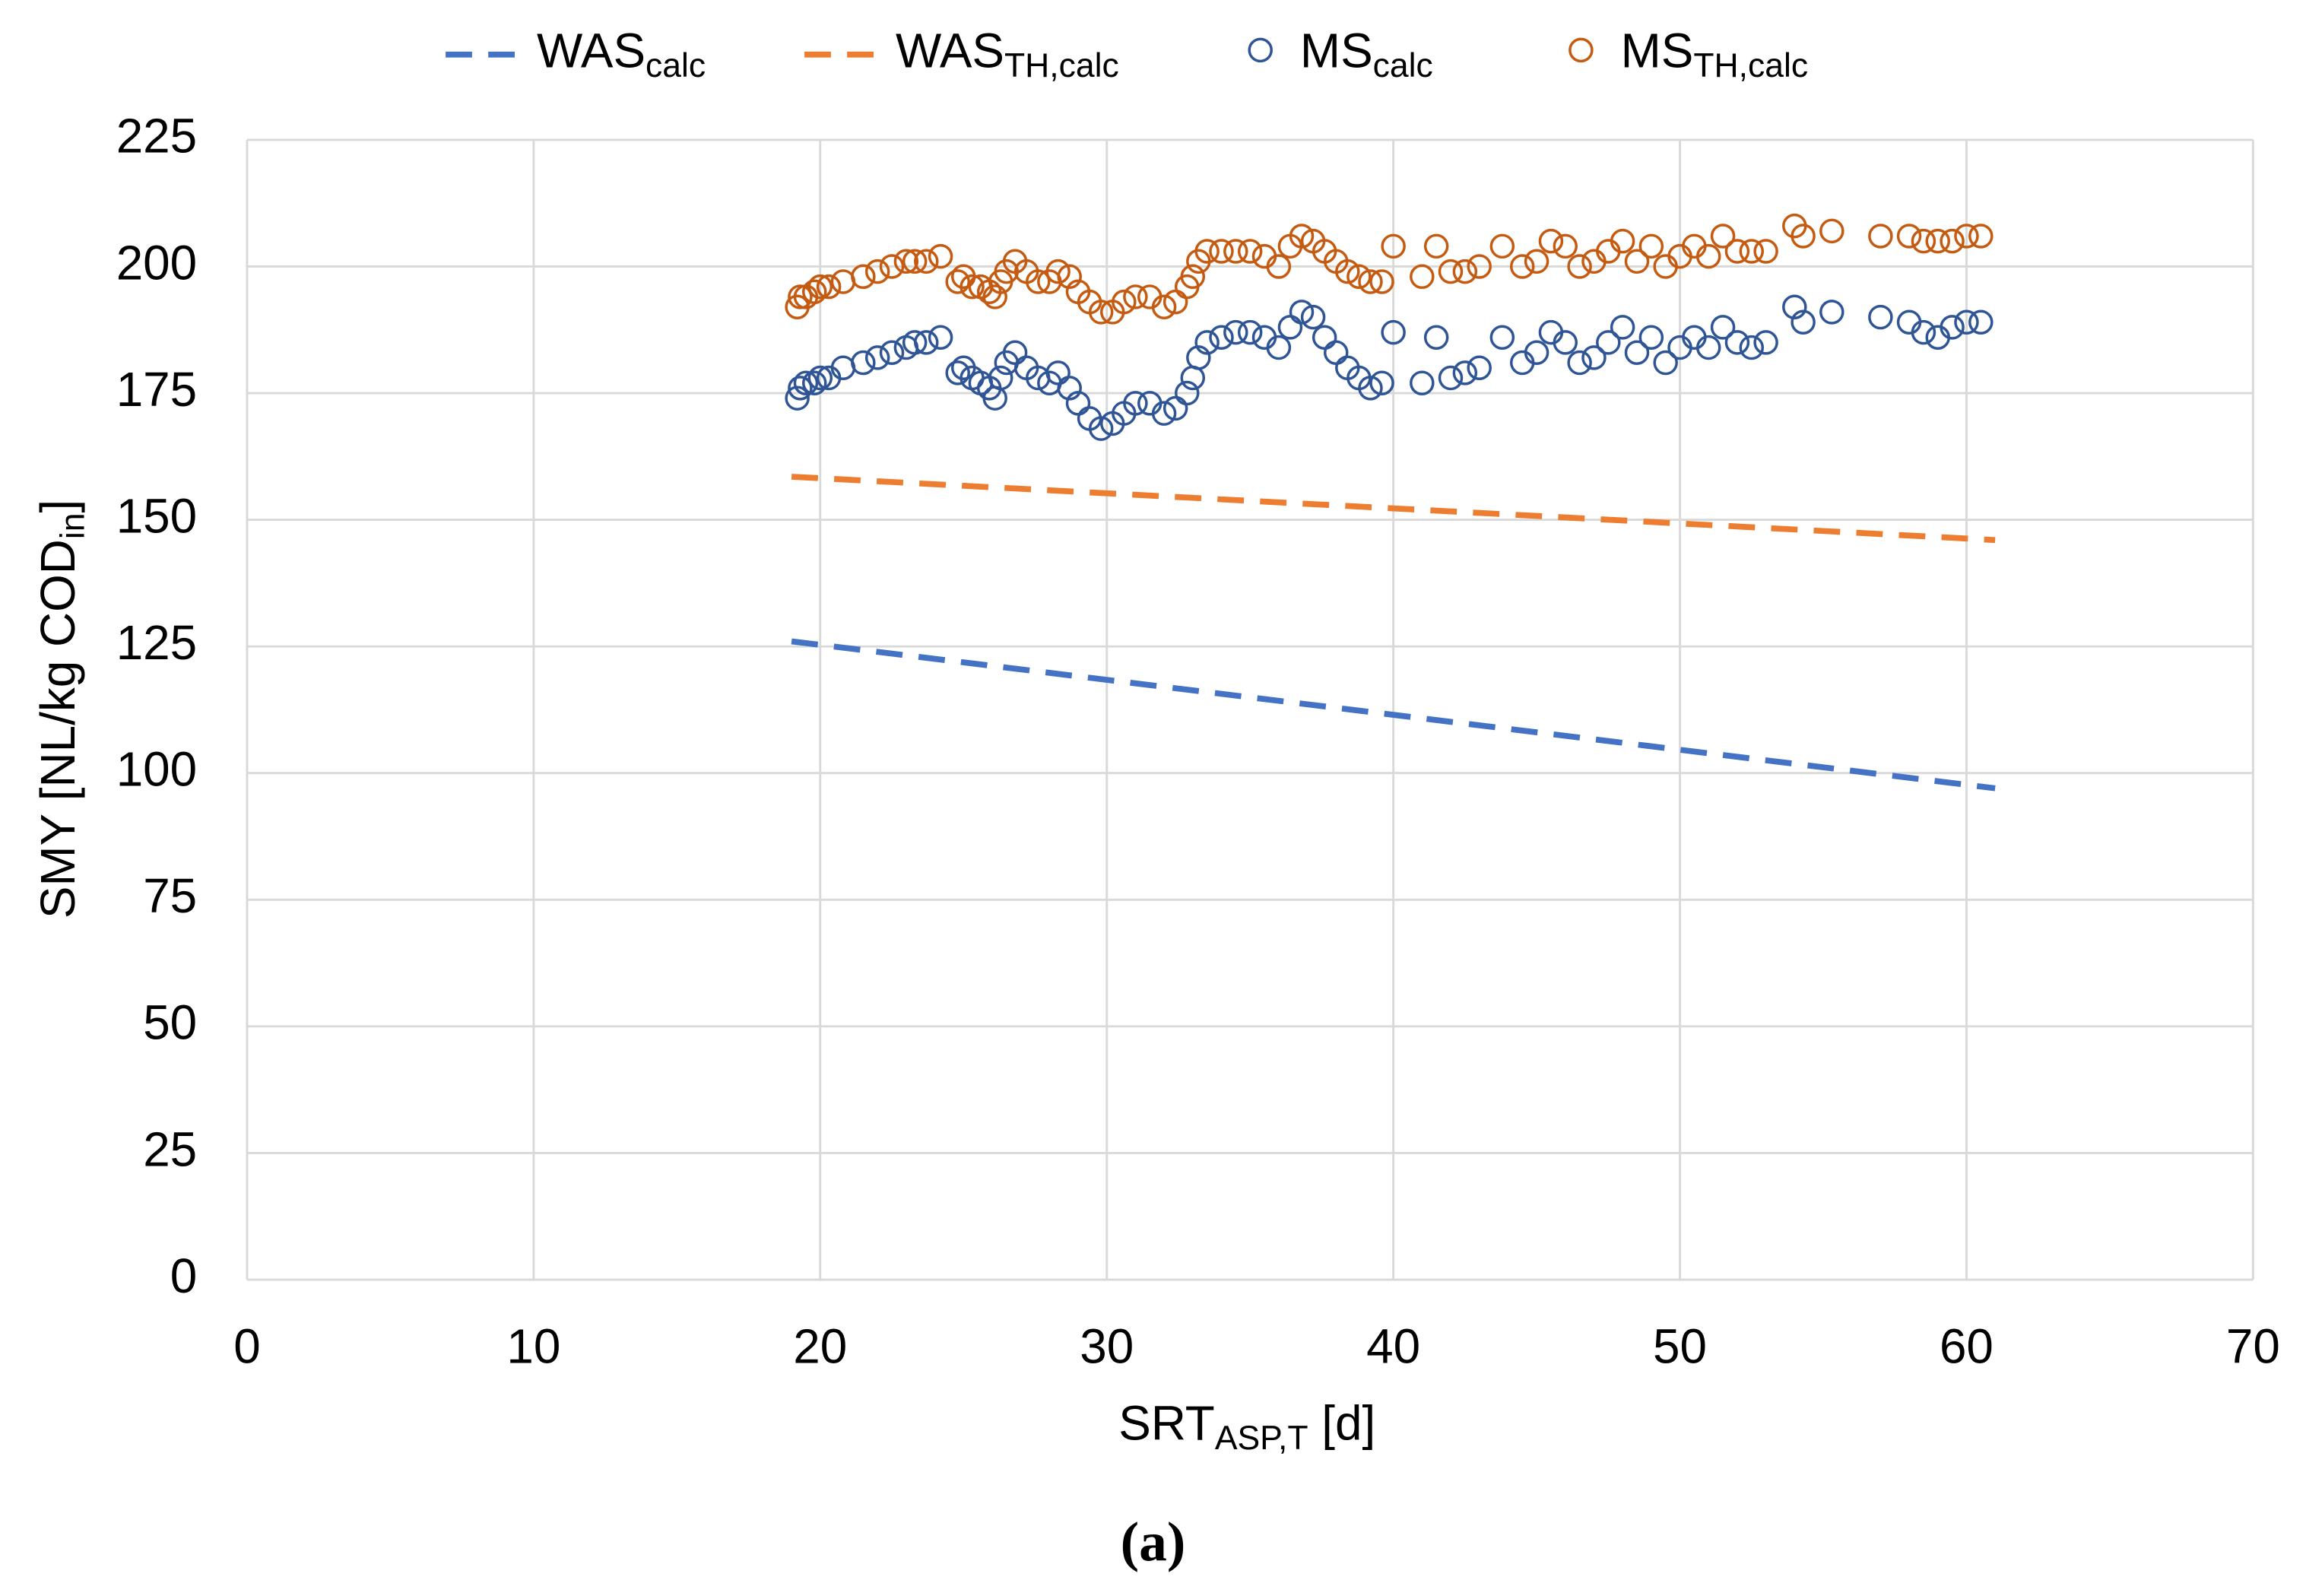  I want to click on caption: (a), so click(1153, 1541).